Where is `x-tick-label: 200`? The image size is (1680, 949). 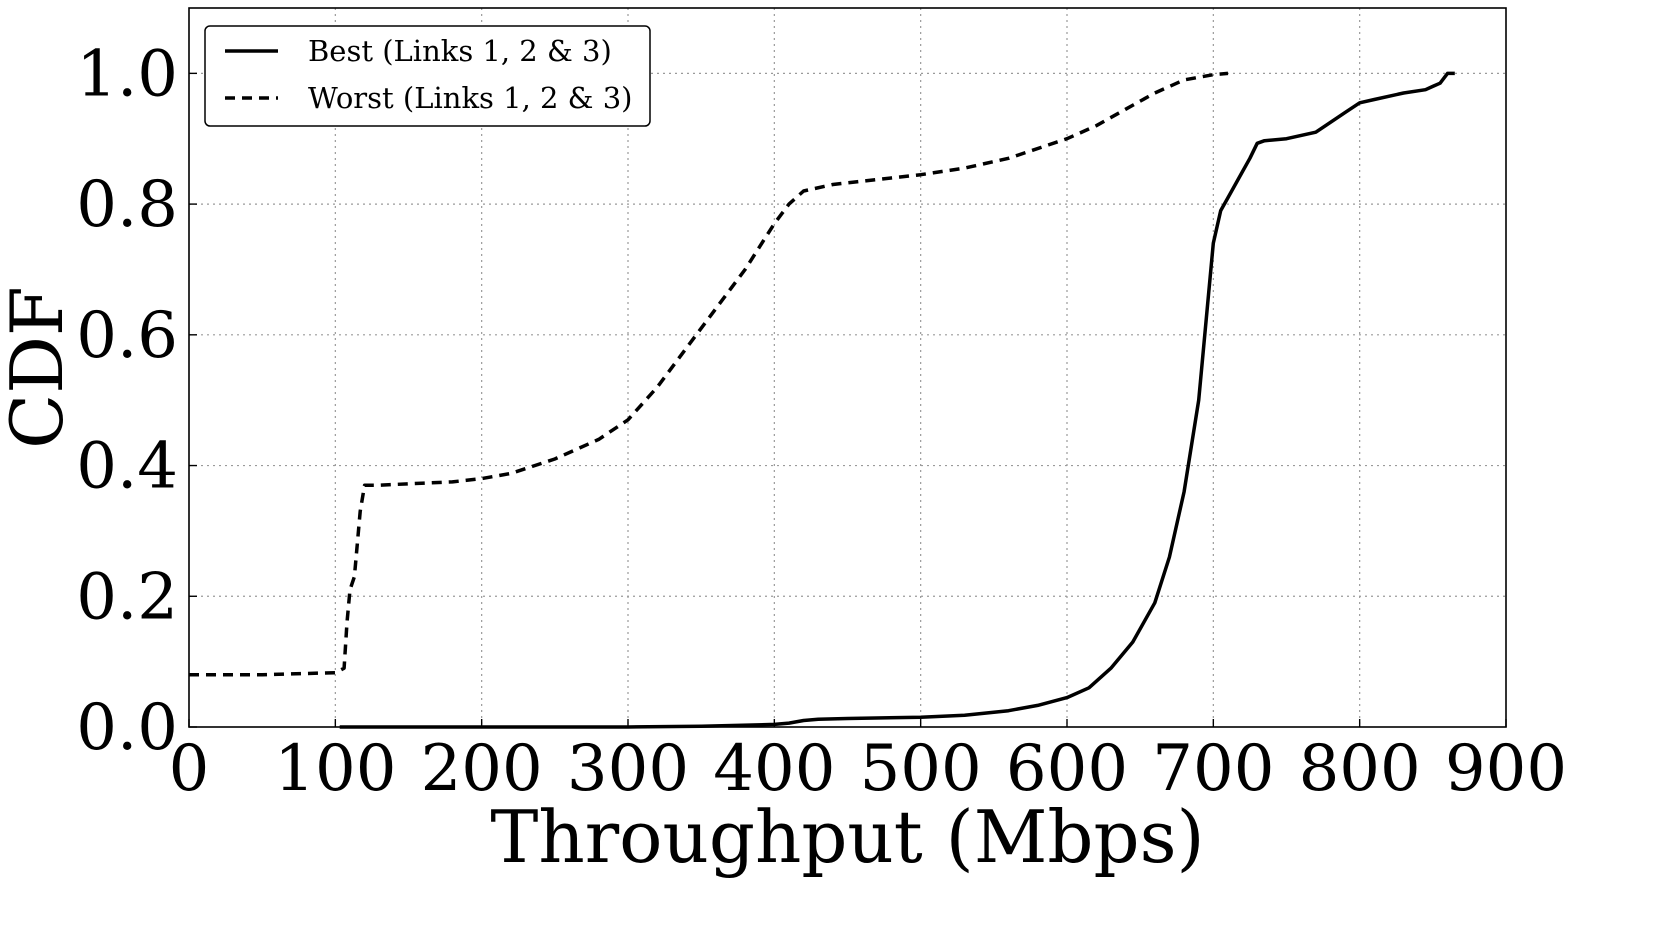 x-tick-label: 200 is located at coordinates (482, 769).